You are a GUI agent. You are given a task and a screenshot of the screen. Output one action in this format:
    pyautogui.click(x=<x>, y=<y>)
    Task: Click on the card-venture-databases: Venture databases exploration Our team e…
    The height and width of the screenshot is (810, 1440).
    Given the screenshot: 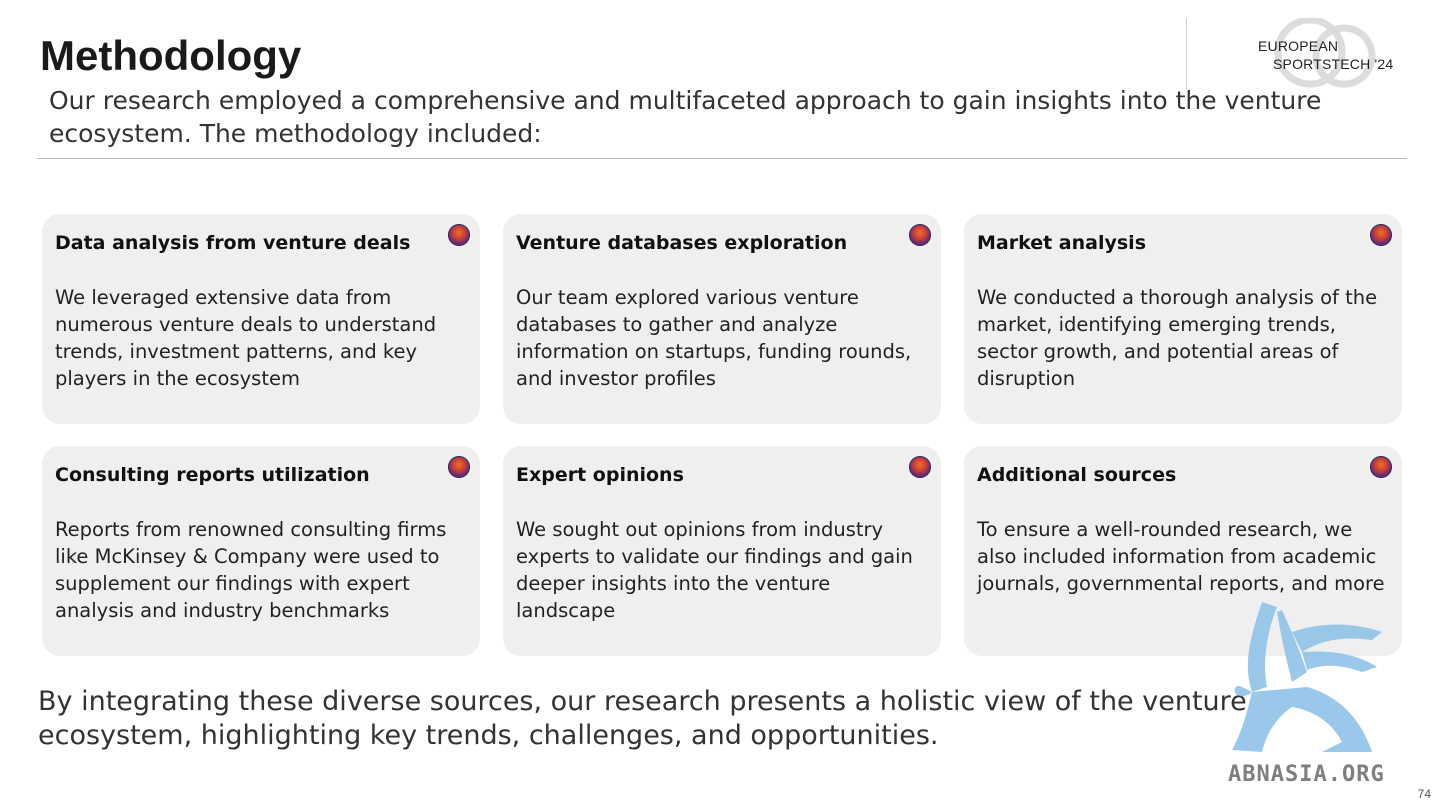 What is the action you would take?
    pyautogui.click(x=722, y=319)
    